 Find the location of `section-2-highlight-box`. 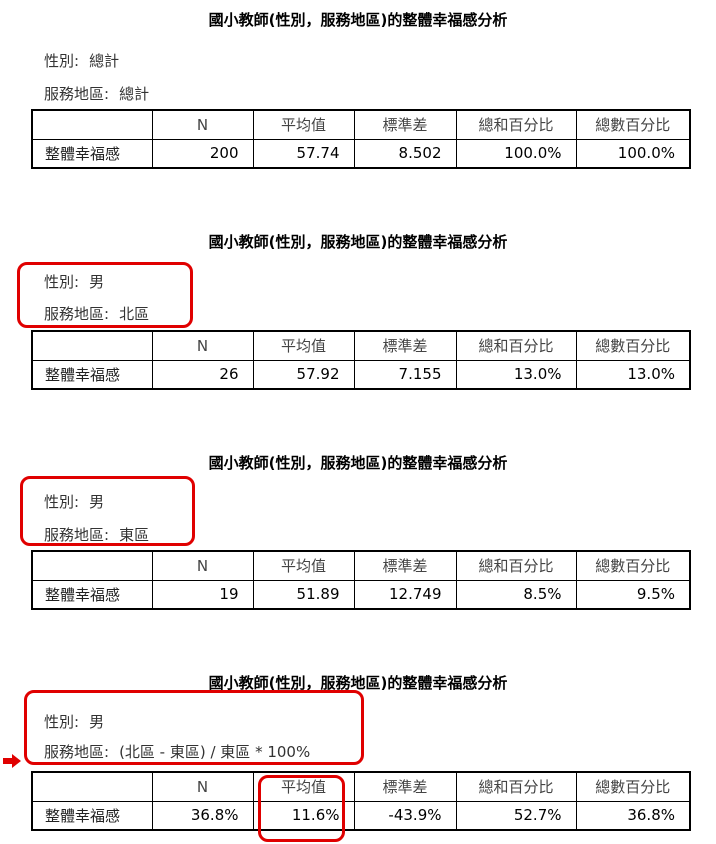

section-2-highlight-box is located at coordinates (105, 295).